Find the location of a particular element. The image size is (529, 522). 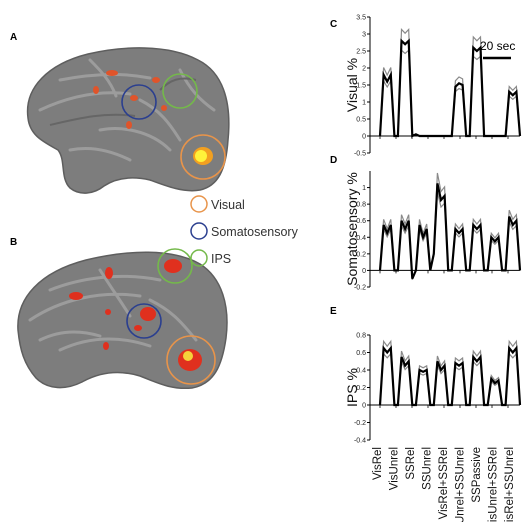

panel-label-d: D is located at coordinates (333, 160).